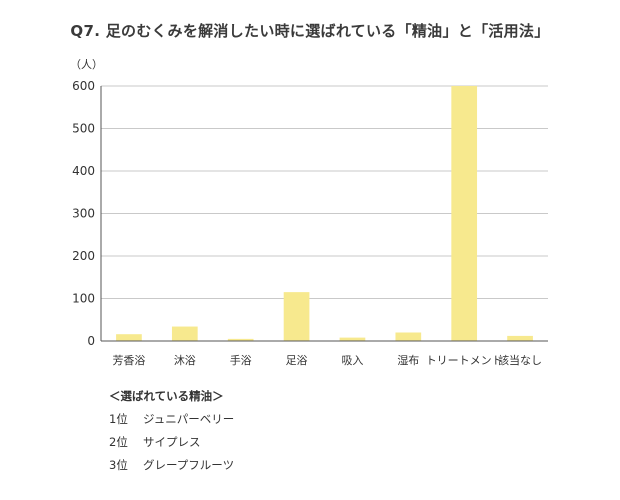 The image size is (620, 500). I want to click on x-tick-label: 手浴, so click(241, 360).